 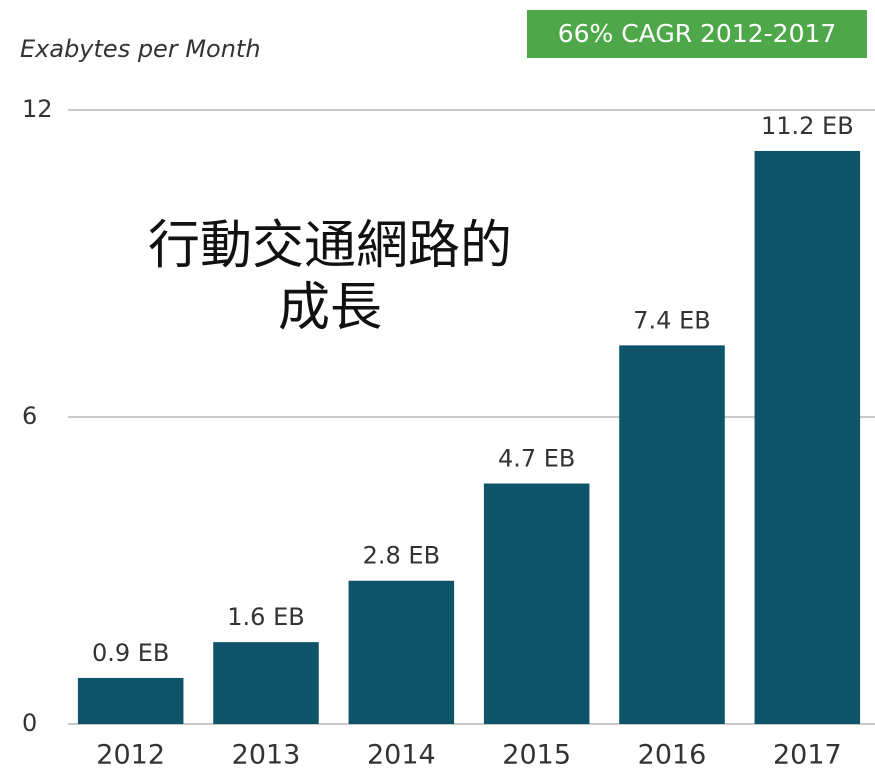 What do you see at coordinates (536, 755) in the screenshot?
I see `x-tick-label: 2015` at bounding box center [536, 755].